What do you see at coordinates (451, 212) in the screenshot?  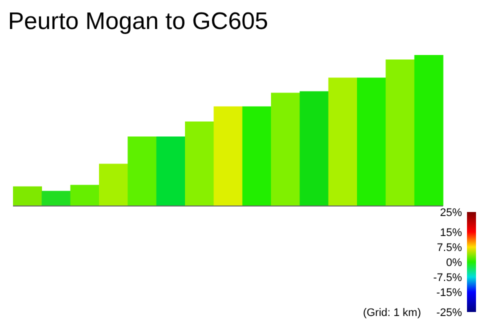 I see `color-bar-label: 25%` at bounding box center [451, 212].